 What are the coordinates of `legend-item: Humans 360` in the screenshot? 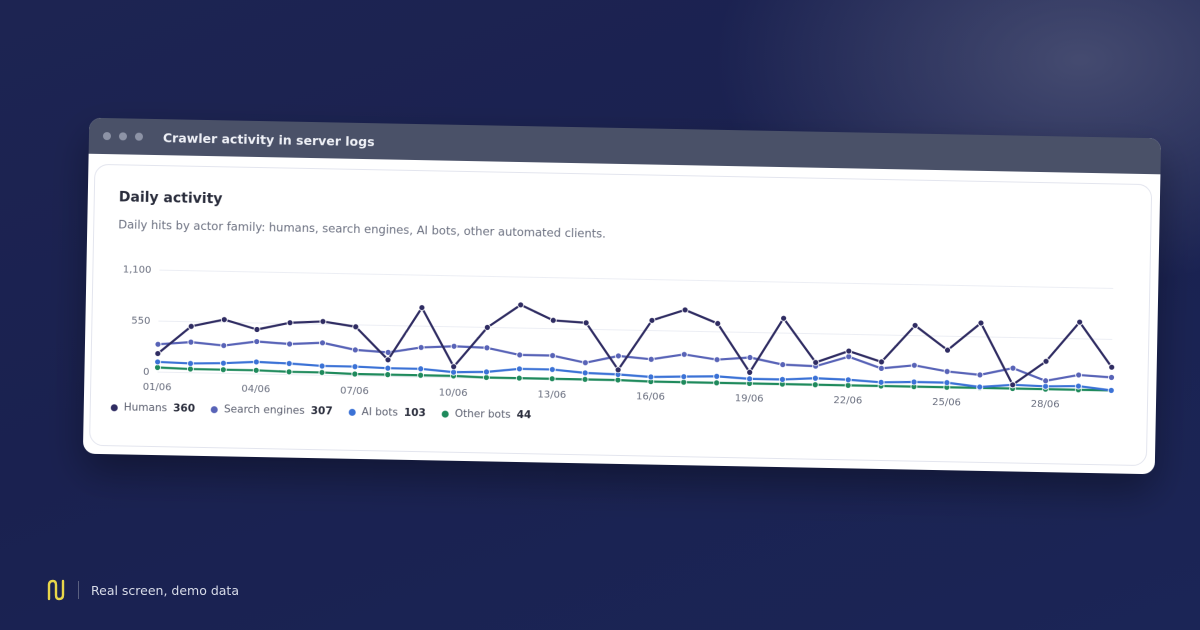 It's located at (152, 408).